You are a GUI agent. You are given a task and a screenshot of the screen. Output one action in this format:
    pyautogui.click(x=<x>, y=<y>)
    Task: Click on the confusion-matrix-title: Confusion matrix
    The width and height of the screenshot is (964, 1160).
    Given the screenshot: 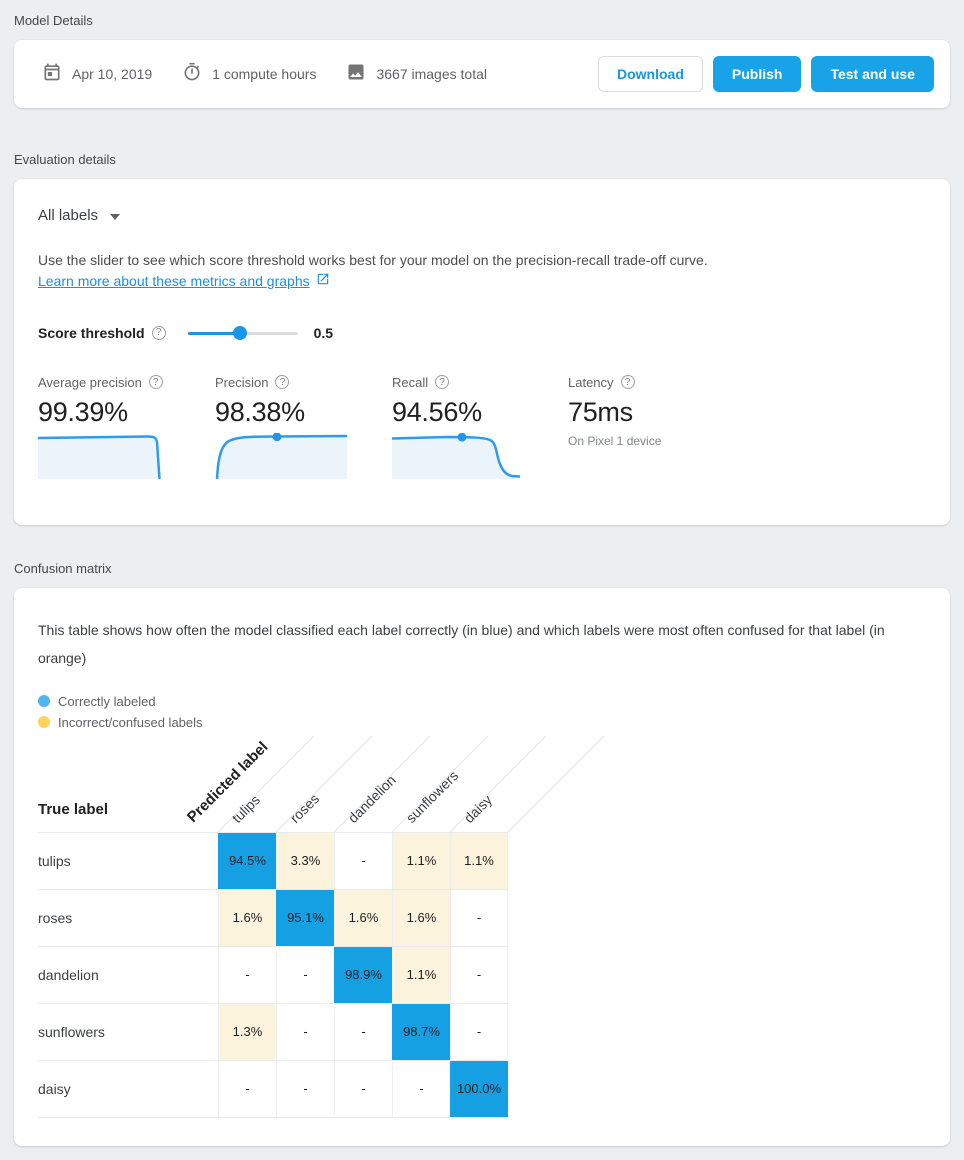 What is the action you would take?
    pyautogui.click(x=63, y=568)
    